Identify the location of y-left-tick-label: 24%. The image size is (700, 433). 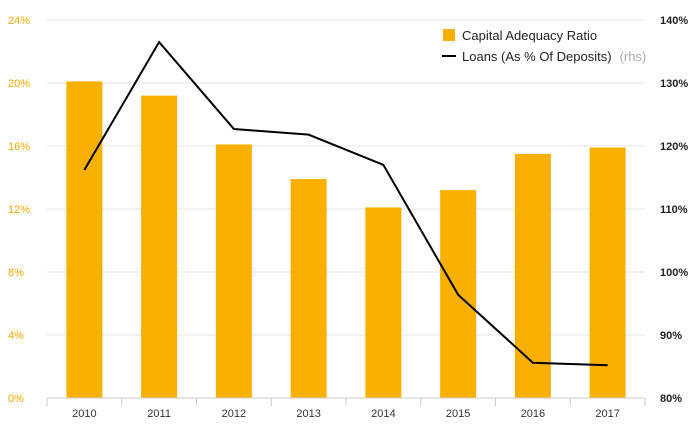
(19, 21).